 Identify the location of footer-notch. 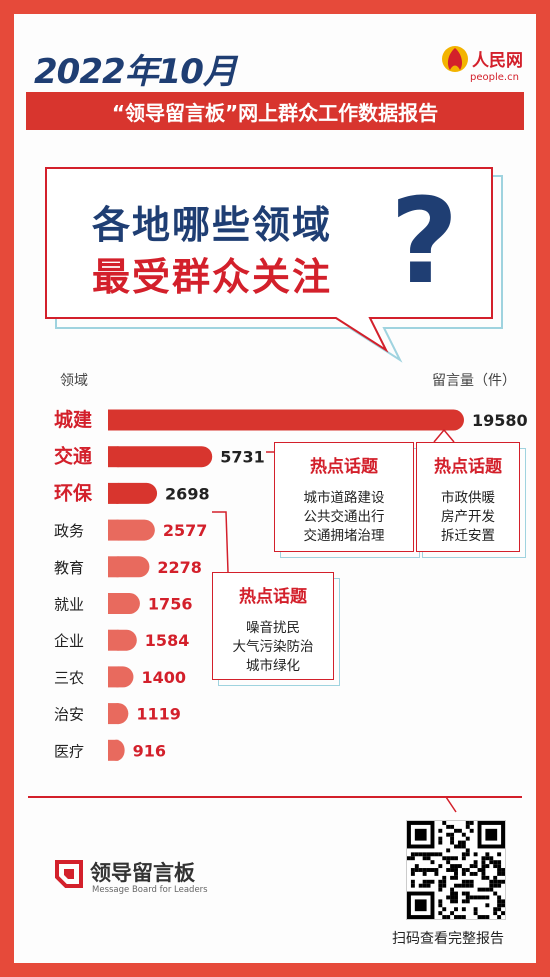
(441, 804).